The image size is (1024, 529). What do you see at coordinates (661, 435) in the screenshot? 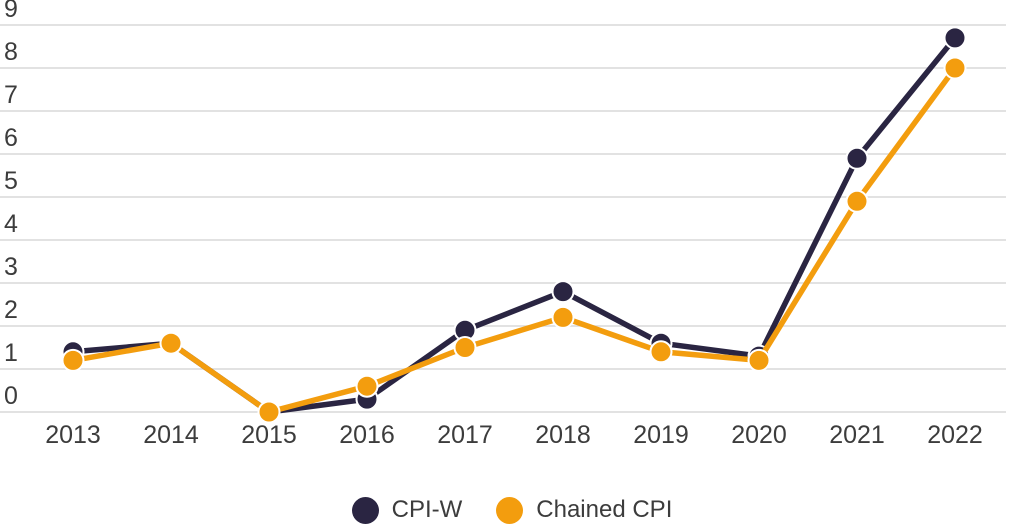
I see `x-tick-label: 2019` at bounding box center [661, 435].